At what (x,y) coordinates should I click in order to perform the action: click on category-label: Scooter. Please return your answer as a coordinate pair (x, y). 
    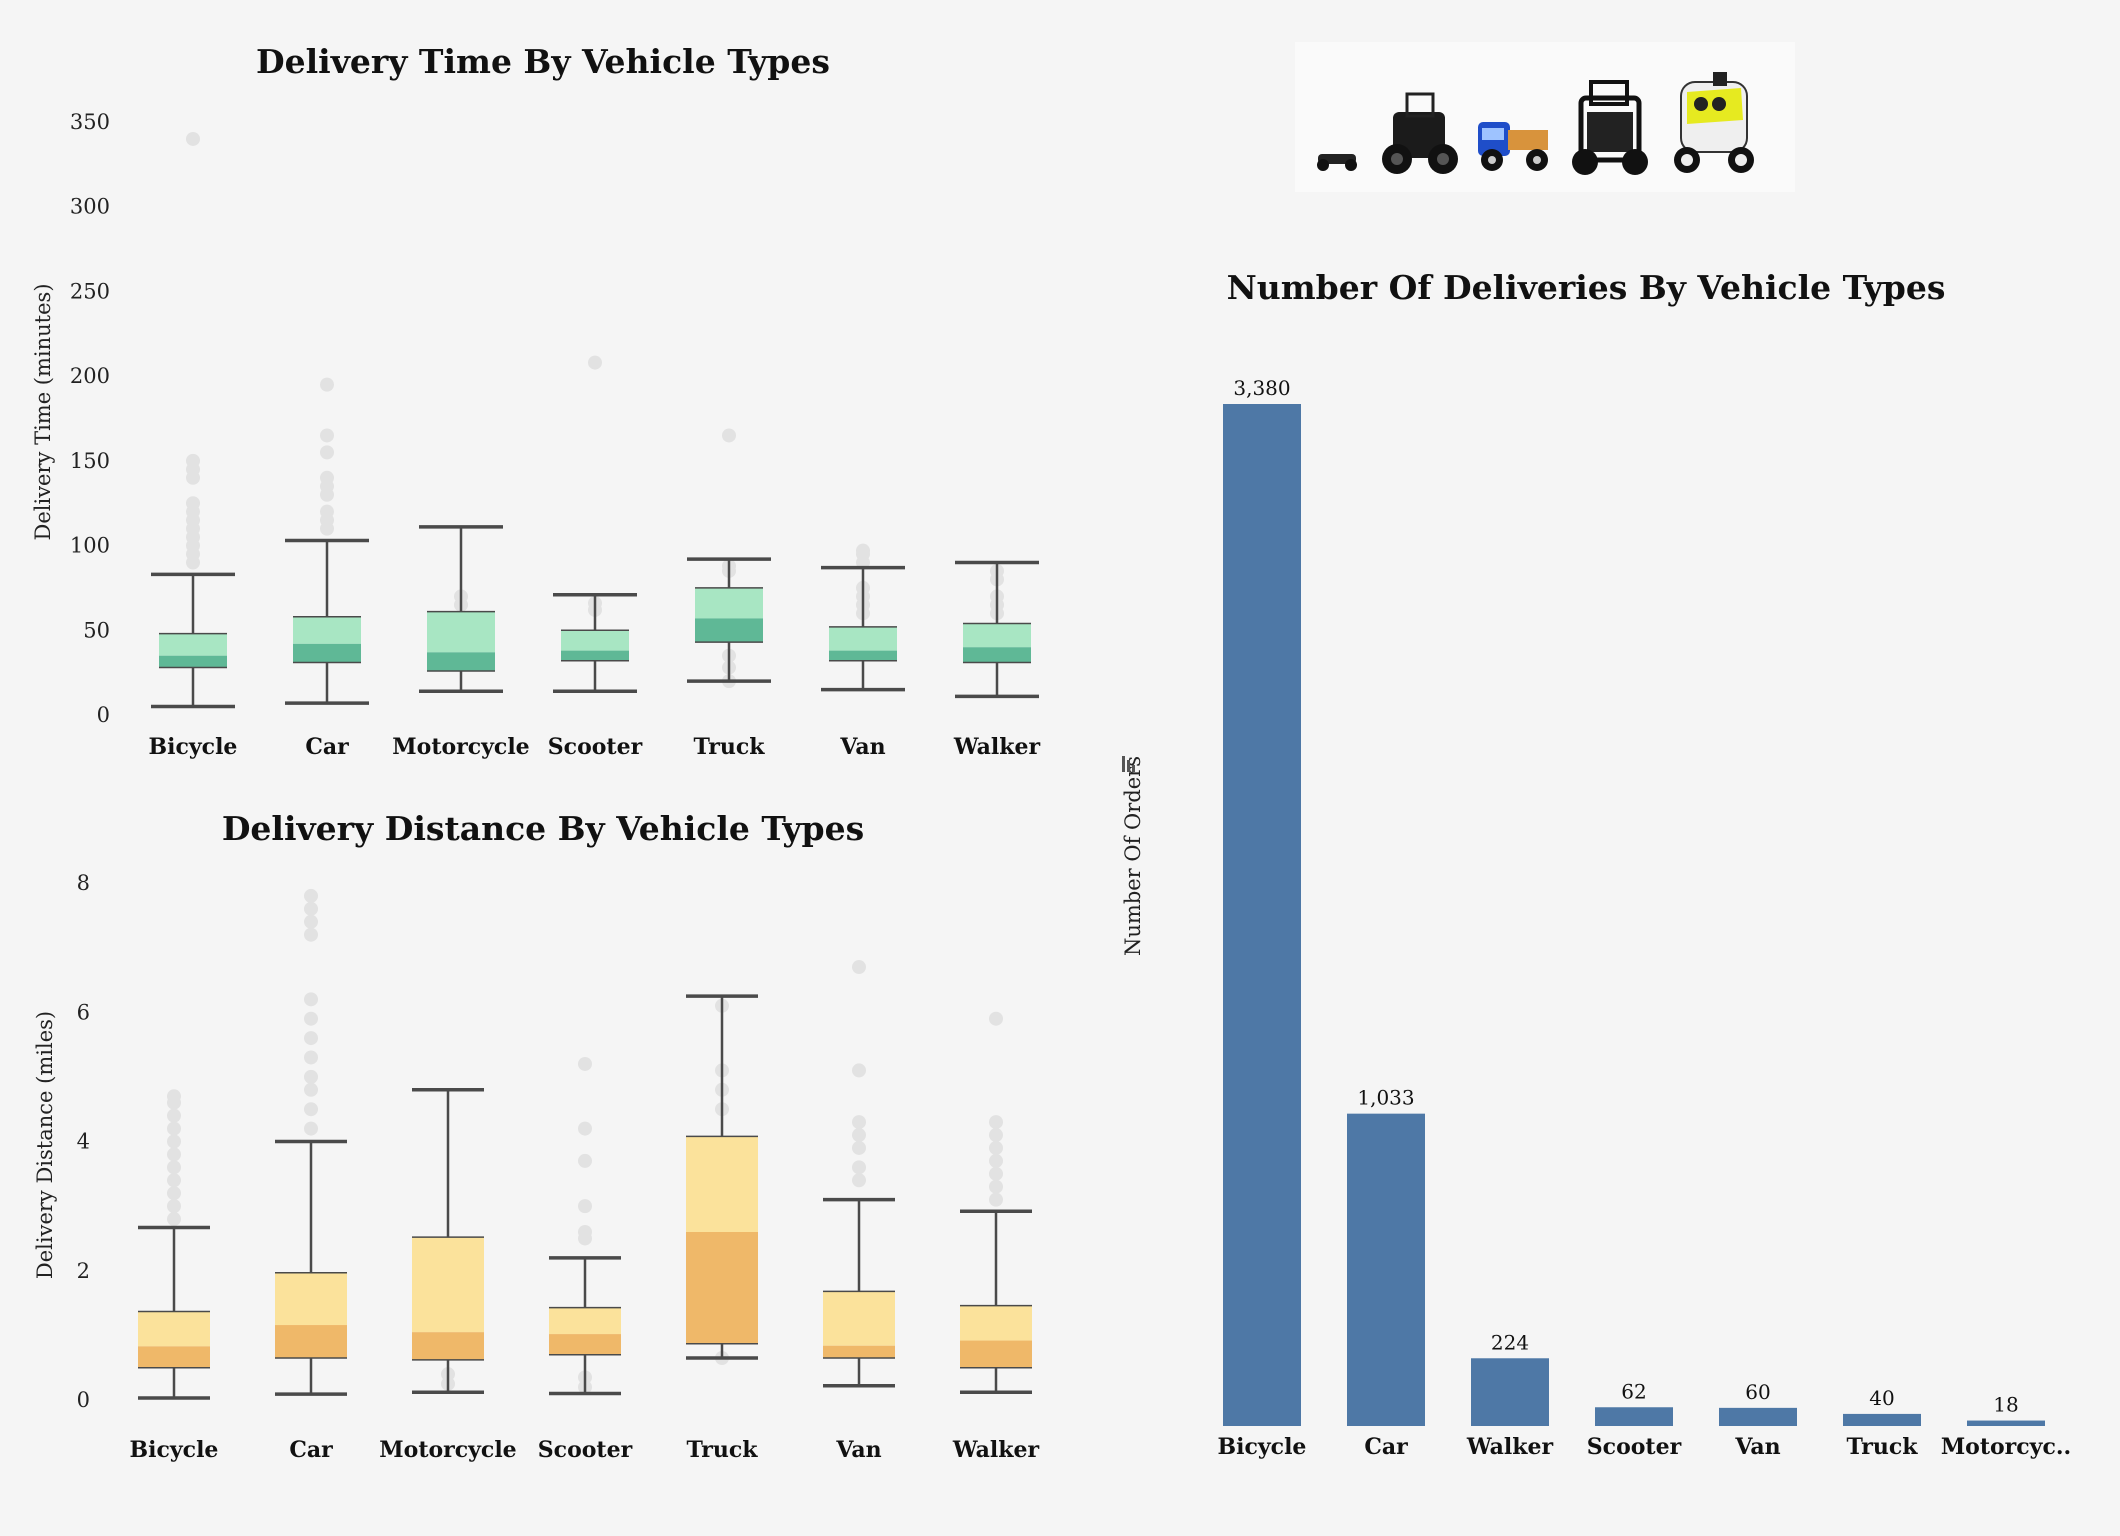
    Looking at the image, I should click on (585, 1450).